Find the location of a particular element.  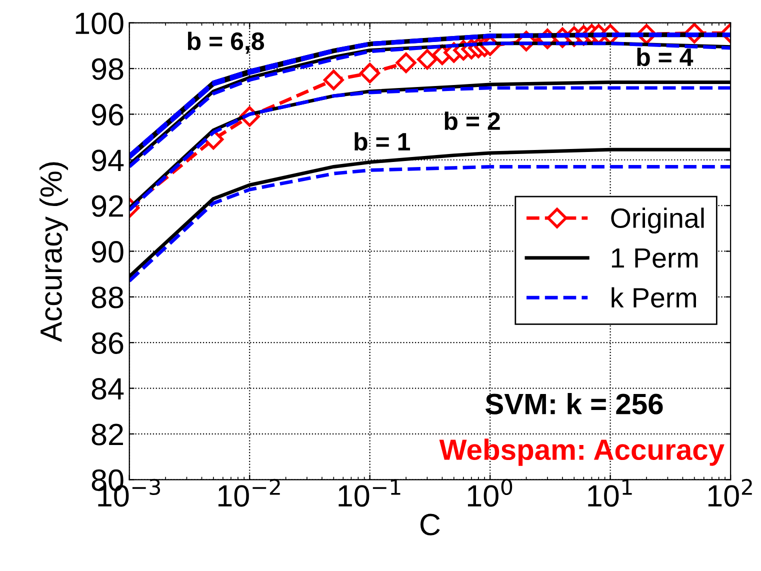

y-tick-label: 100 is located at coordinates (100, 23).